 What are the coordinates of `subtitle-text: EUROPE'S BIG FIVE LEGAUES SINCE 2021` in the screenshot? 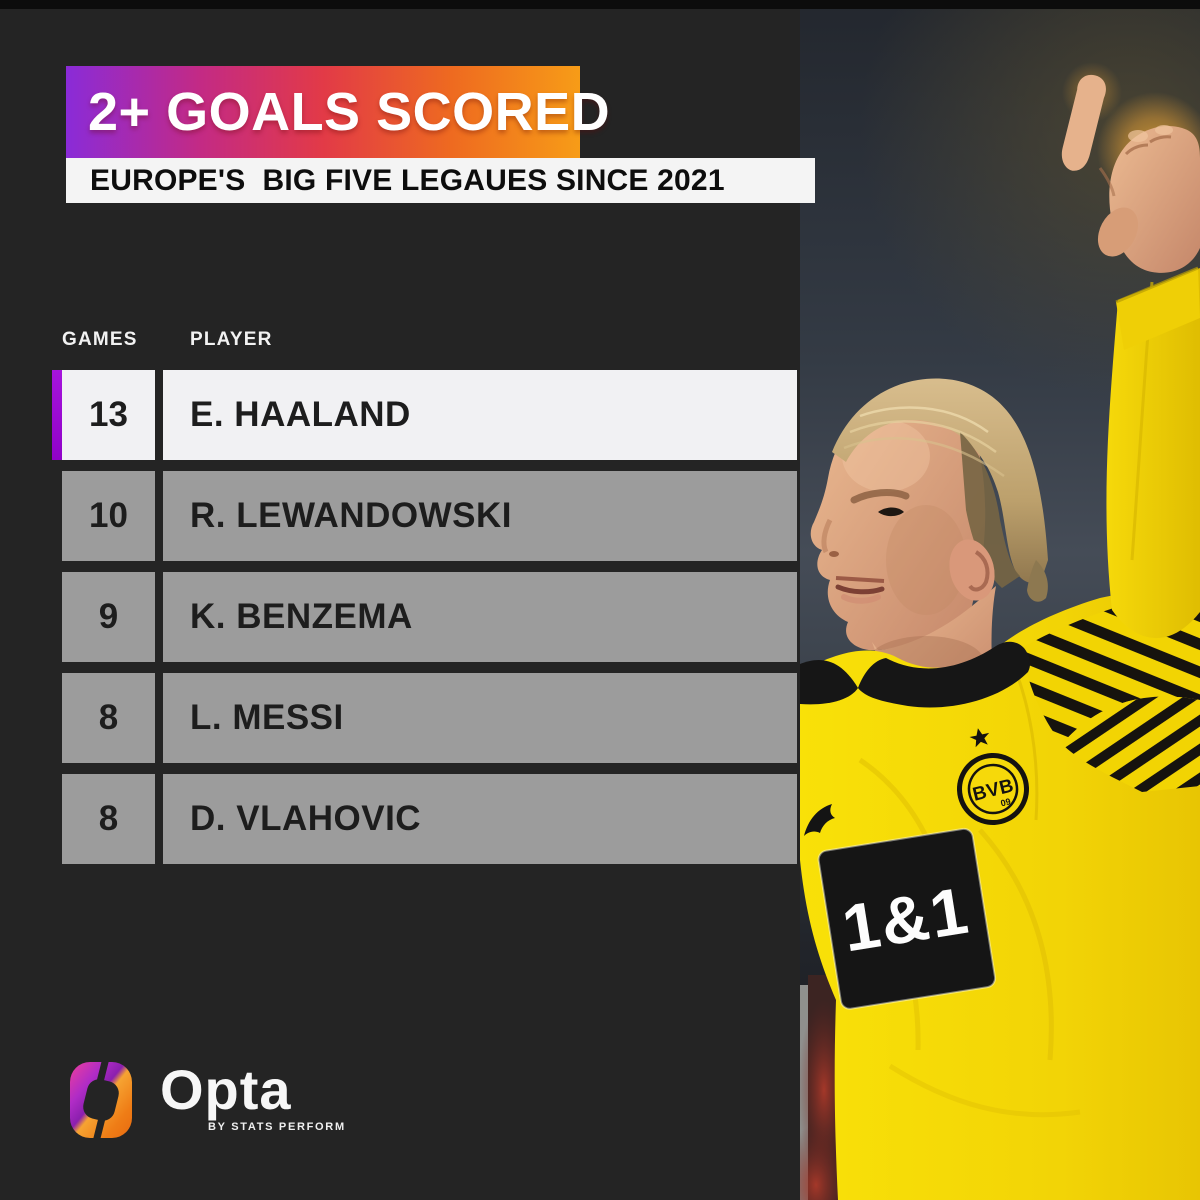 It's located at (407, 180).